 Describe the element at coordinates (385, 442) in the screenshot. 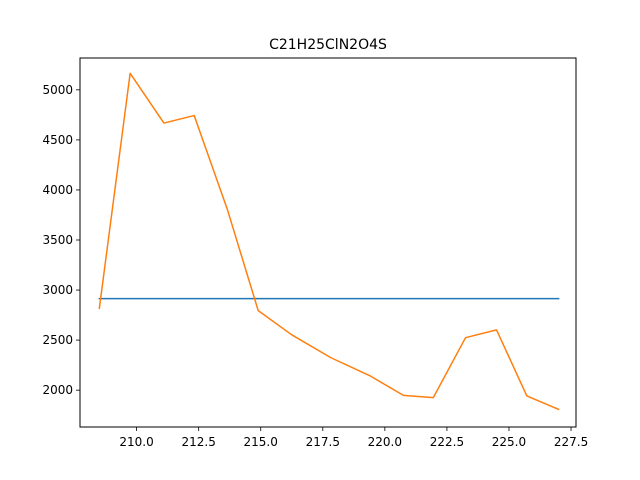

I see `x-tick-label: 220.0` at that location.